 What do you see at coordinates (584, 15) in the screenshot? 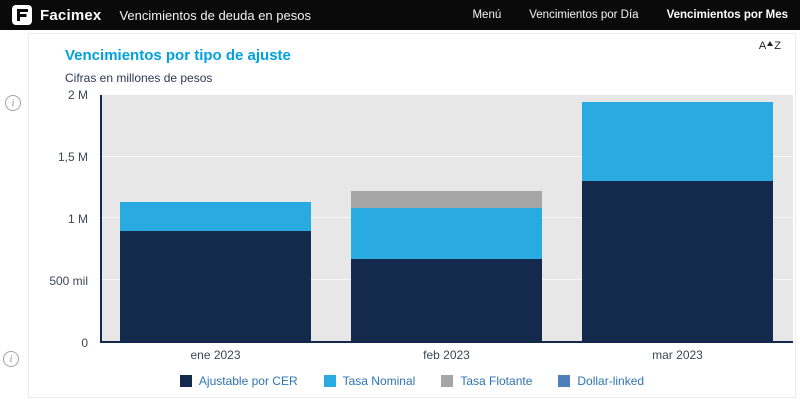
I see `nav-vencimientos-por-dia: Vencimientos por Día` at bounding box center [584, 15].